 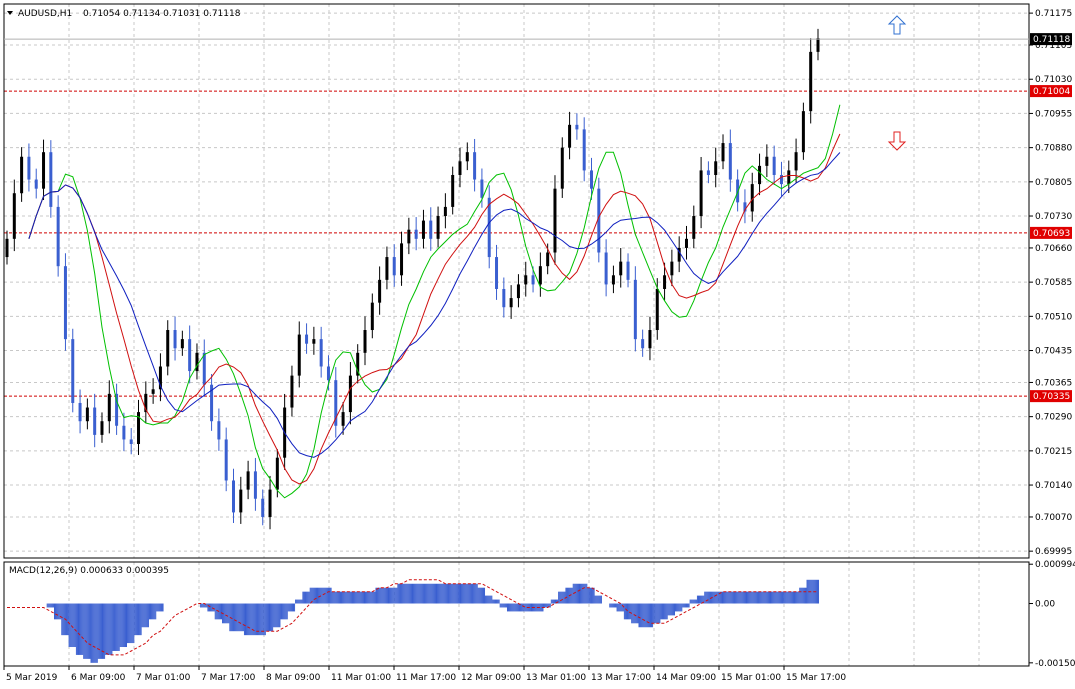 I want to click on price-tick-label: 0.70880, so click(x=1053, y=149).